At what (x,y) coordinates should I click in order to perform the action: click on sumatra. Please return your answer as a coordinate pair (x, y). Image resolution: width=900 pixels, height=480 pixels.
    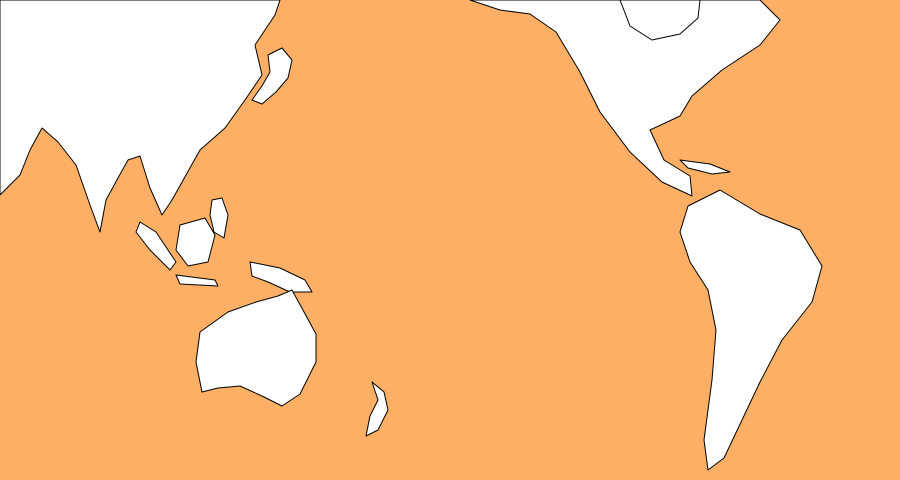
    Looking at the image, I should click on (156, 246).